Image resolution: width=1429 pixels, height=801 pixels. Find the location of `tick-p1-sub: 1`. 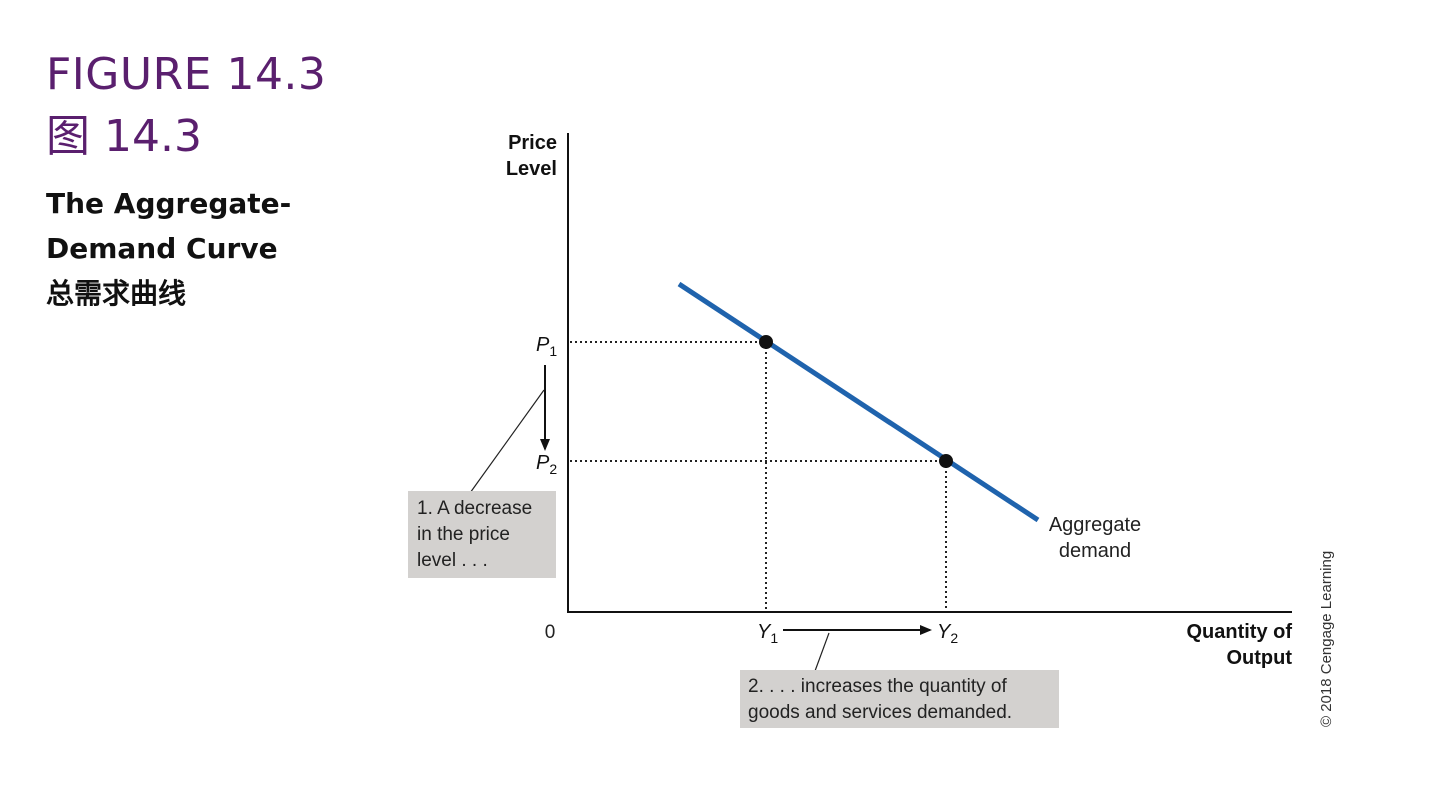

tick-p1-sub: 1 is located at coordinates (553, 351).